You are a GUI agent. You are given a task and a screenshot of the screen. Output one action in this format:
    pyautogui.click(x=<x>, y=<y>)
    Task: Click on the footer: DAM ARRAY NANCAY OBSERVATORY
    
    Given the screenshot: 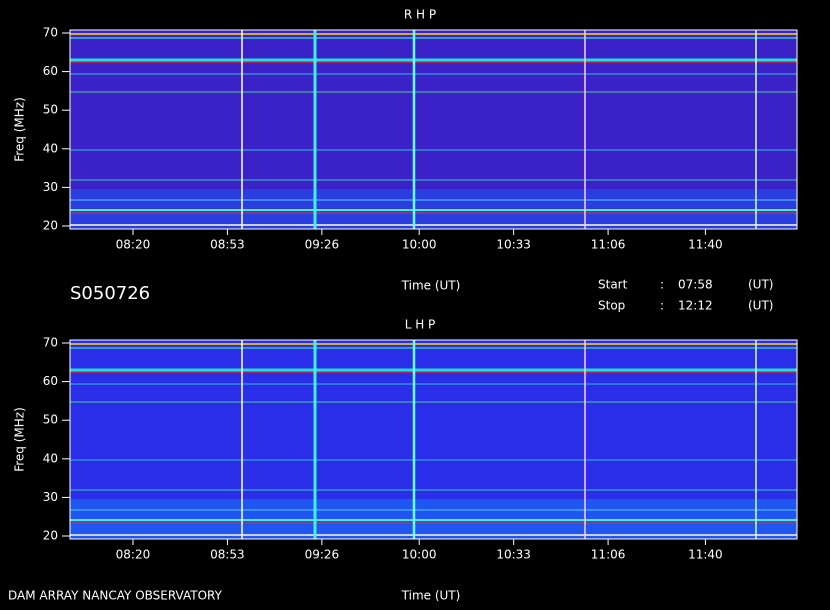 What is the action you would take?
    pyautogui.click(x=115, y=596)
    